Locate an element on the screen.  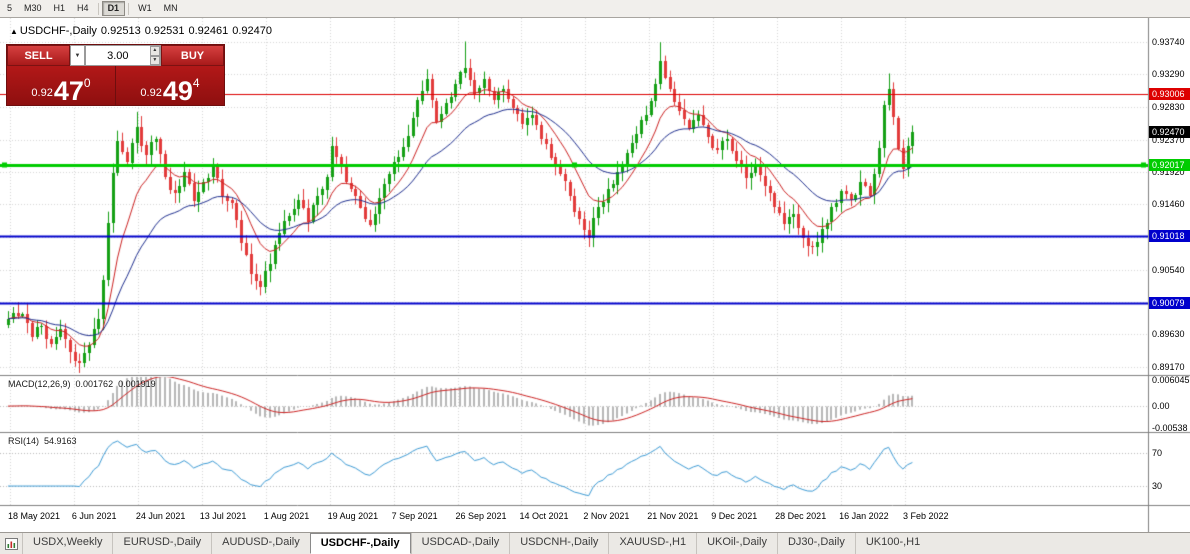
bid-point: 0 is located at coordinates (87, 83).